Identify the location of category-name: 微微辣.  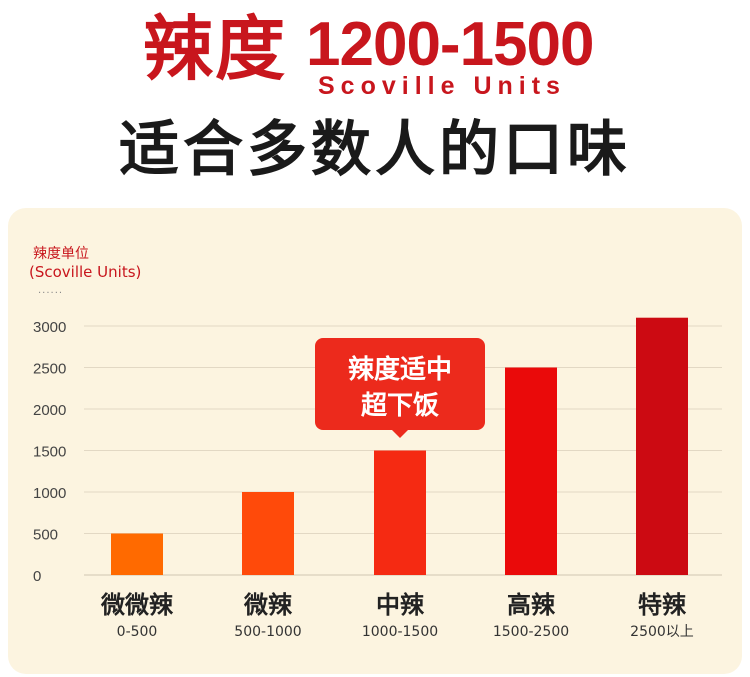
(137, 605).